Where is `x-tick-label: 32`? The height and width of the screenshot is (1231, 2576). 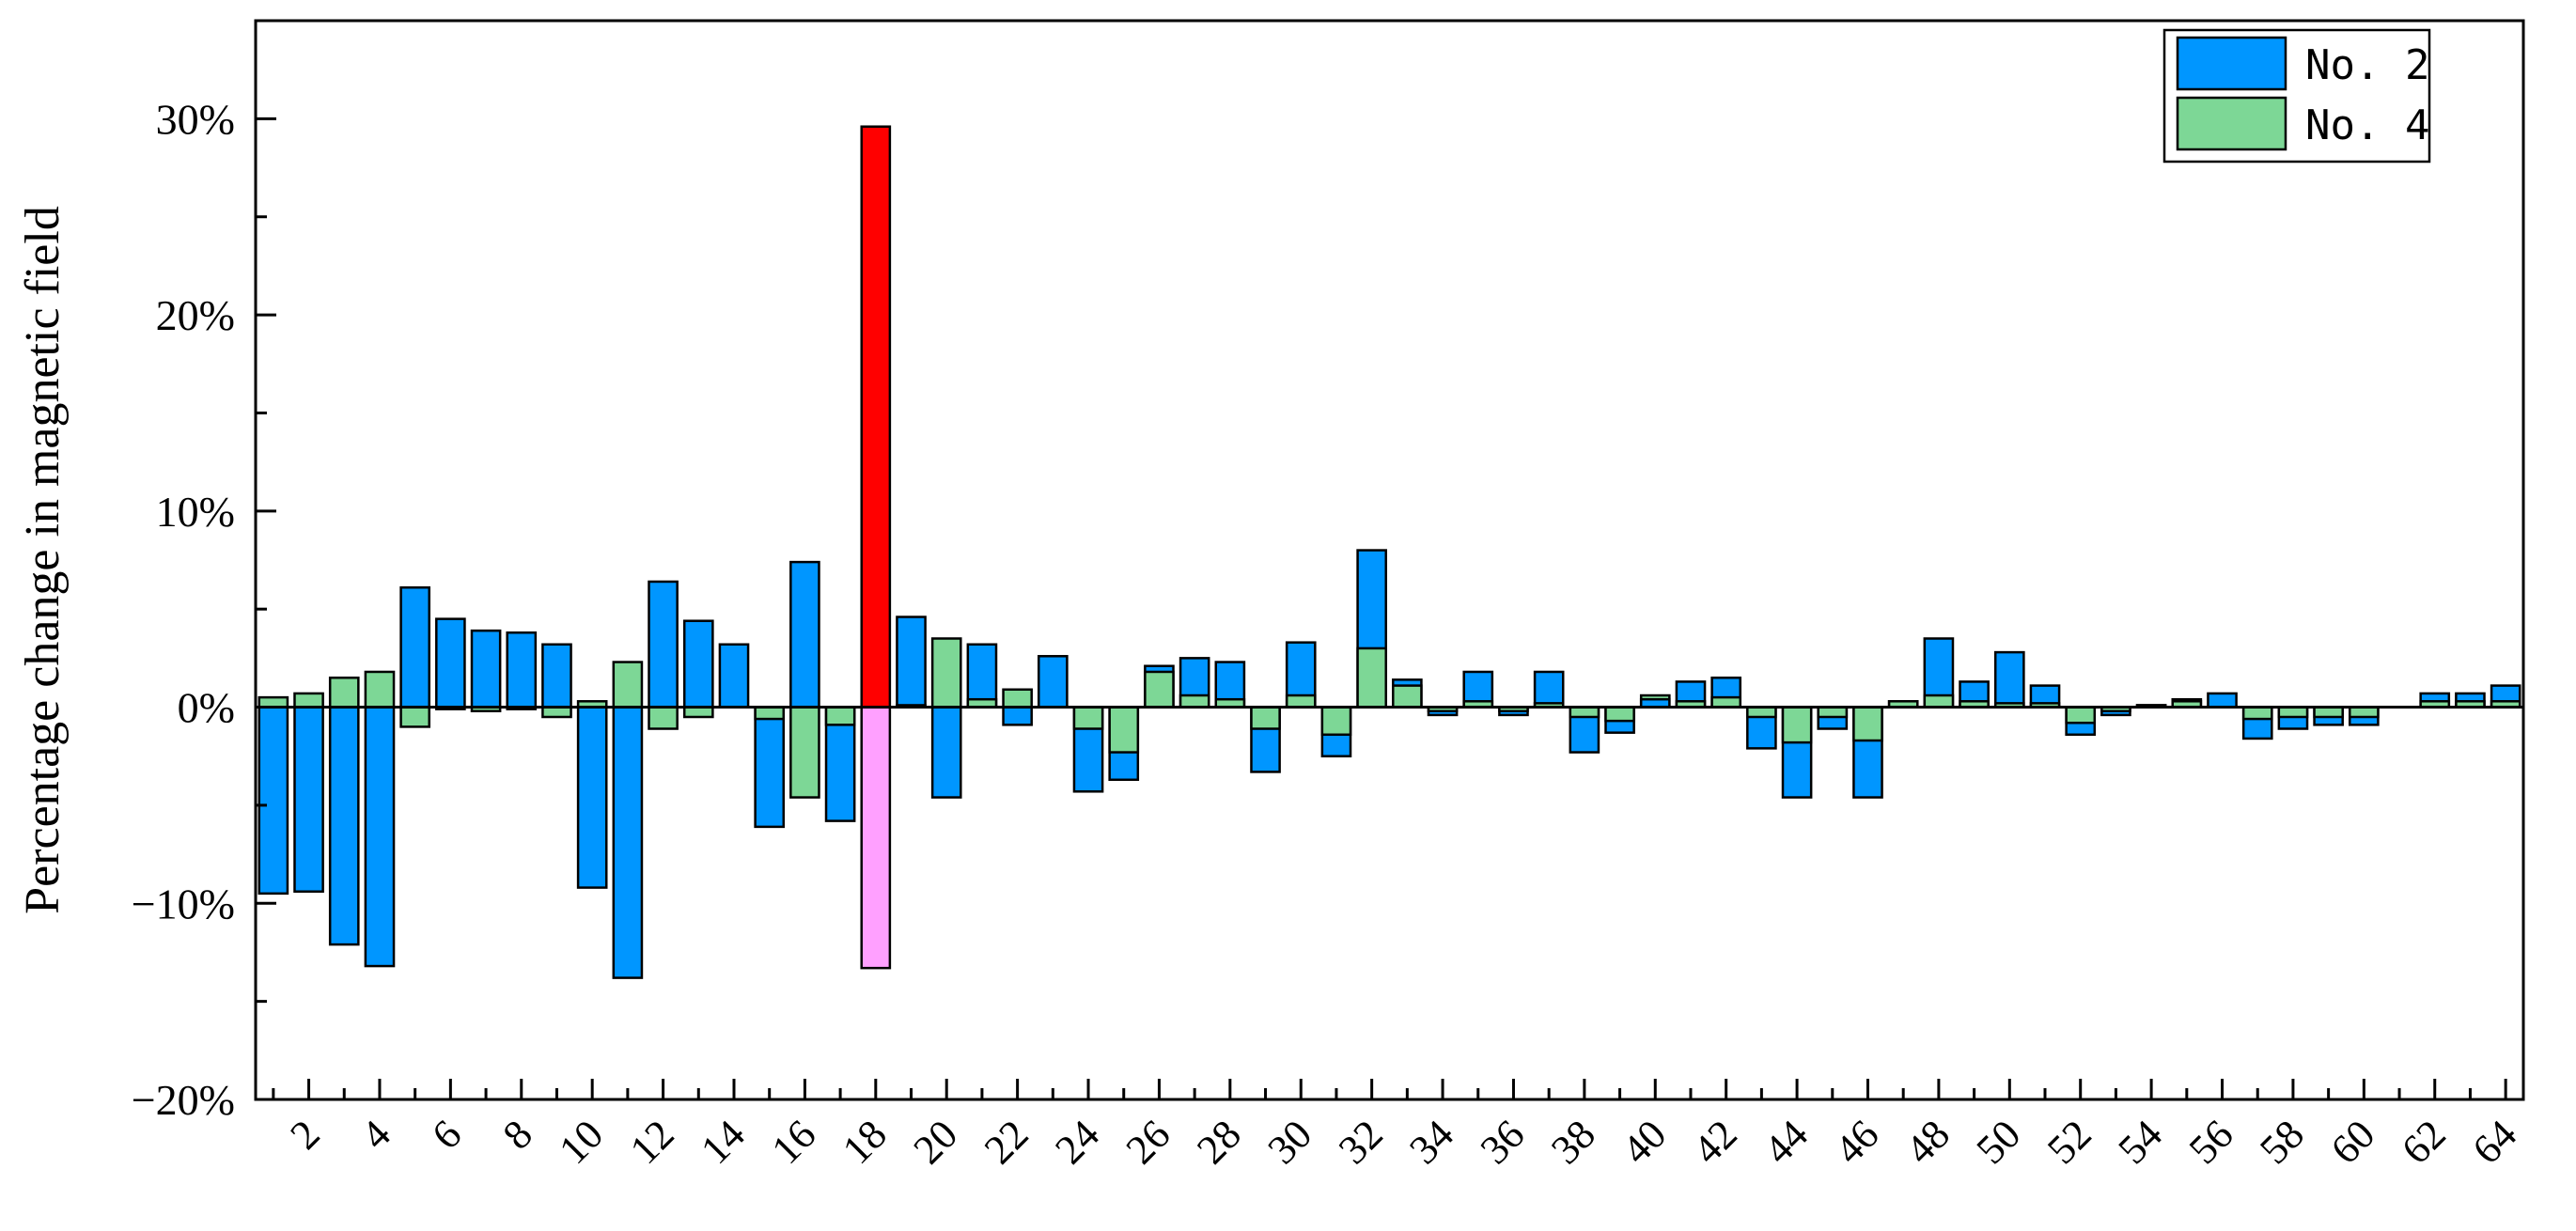
x-tick-label: 32 is located at coordinates (1361, 1142).